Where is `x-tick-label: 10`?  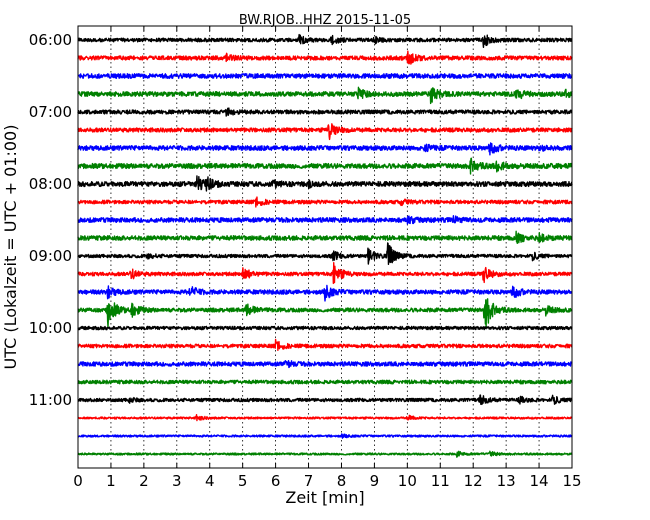
x-tick-label: 10 is located at coordinates (407, 481).